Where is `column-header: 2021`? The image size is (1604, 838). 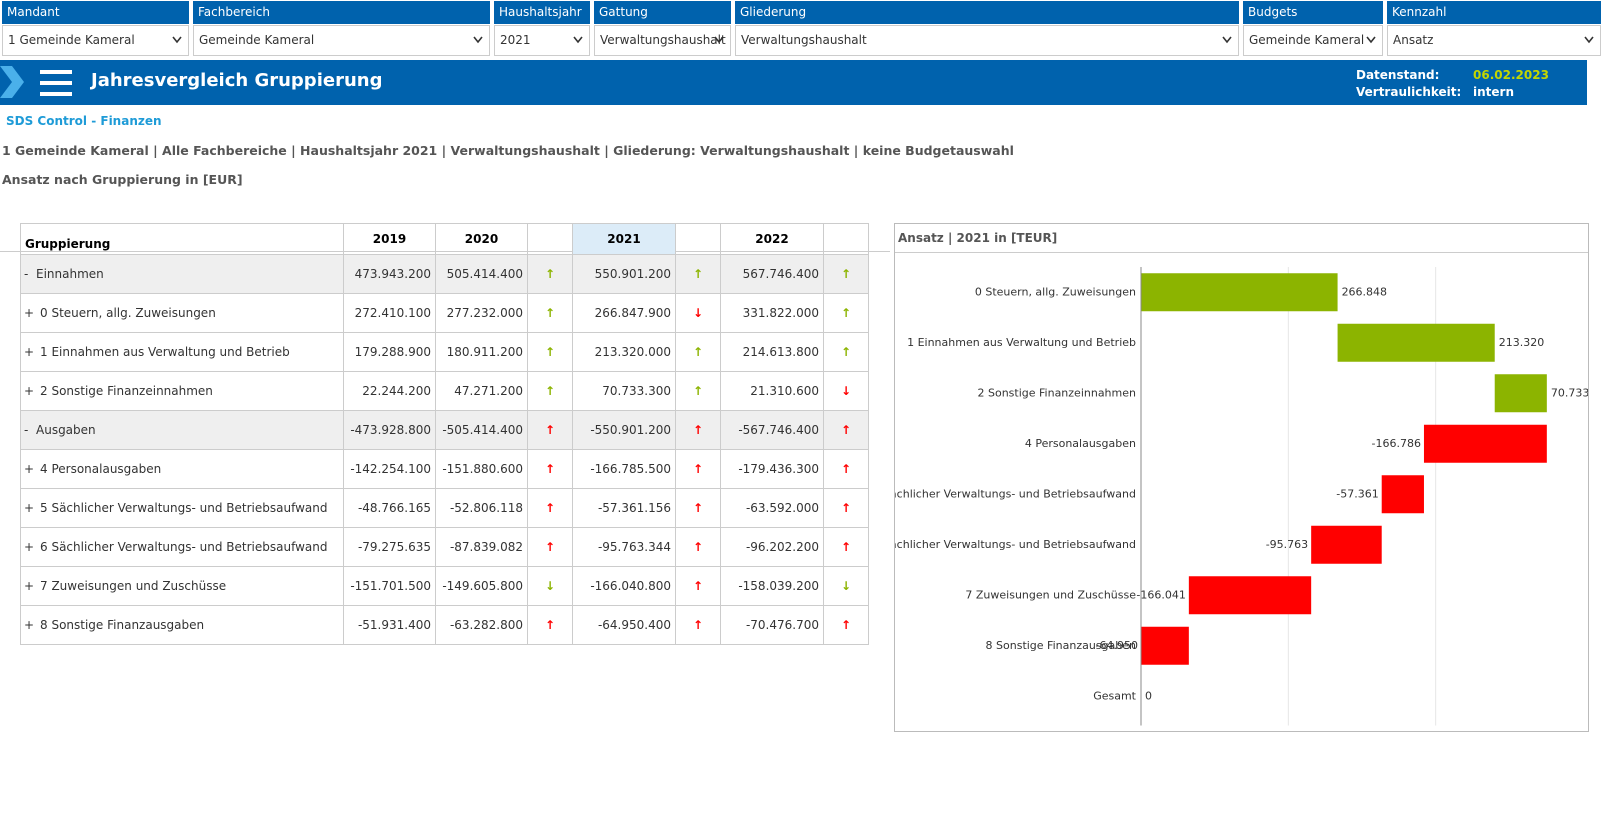 column-header: 2021 is located at coordinates (624, 239).